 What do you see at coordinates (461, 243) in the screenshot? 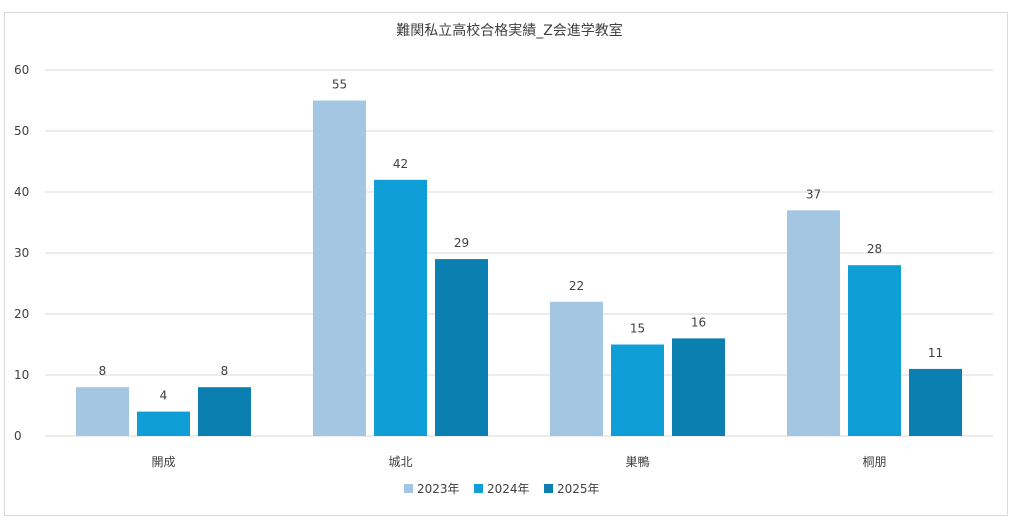
I see `data-label: 29` at bounding box center [461, 243].